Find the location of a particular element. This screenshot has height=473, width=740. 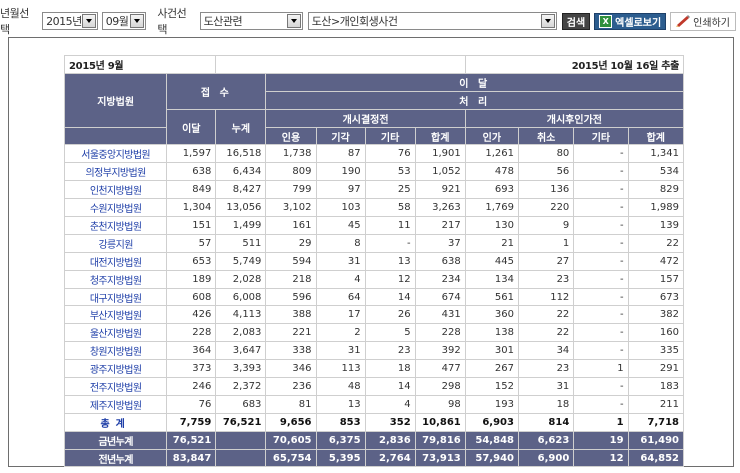

header-disposed: 이 달 is located at coordinates (474, 82).